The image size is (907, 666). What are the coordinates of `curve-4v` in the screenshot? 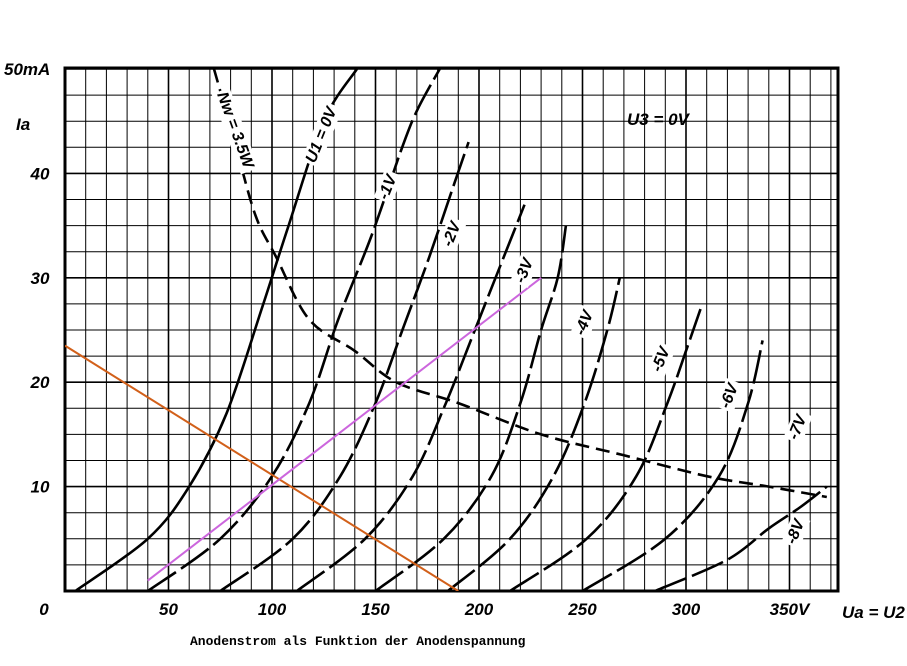 It's located at (471, 408).